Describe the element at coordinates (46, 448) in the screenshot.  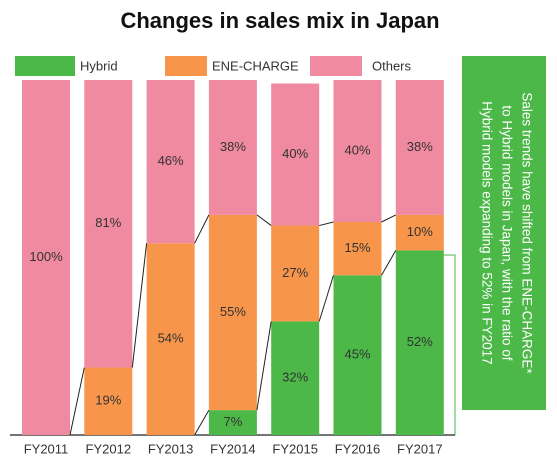
I see `x-tick-label: FY2011` at that location.